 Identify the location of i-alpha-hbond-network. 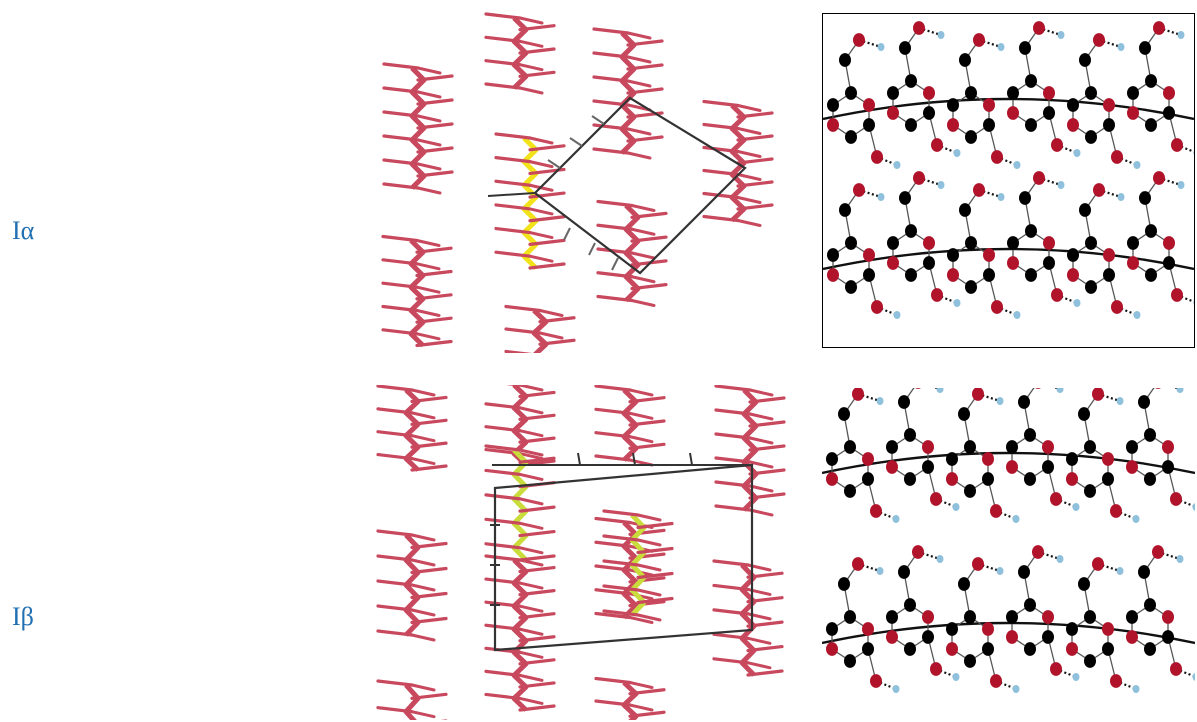
(1008, 180).